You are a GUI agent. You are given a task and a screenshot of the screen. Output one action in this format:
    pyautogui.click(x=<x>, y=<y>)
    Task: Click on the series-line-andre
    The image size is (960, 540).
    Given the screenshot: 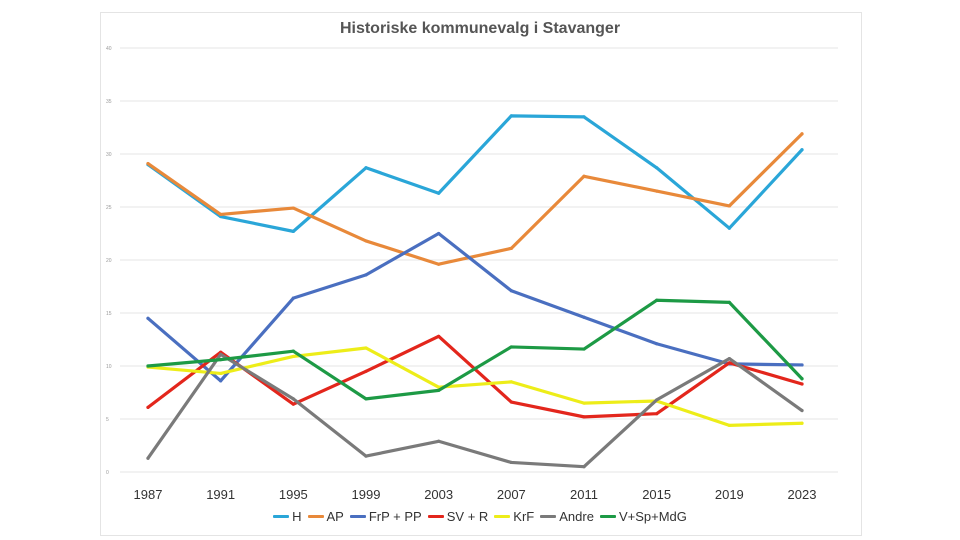 What is the action you would take?
    pyautogui.click(x=475, y=410)
    